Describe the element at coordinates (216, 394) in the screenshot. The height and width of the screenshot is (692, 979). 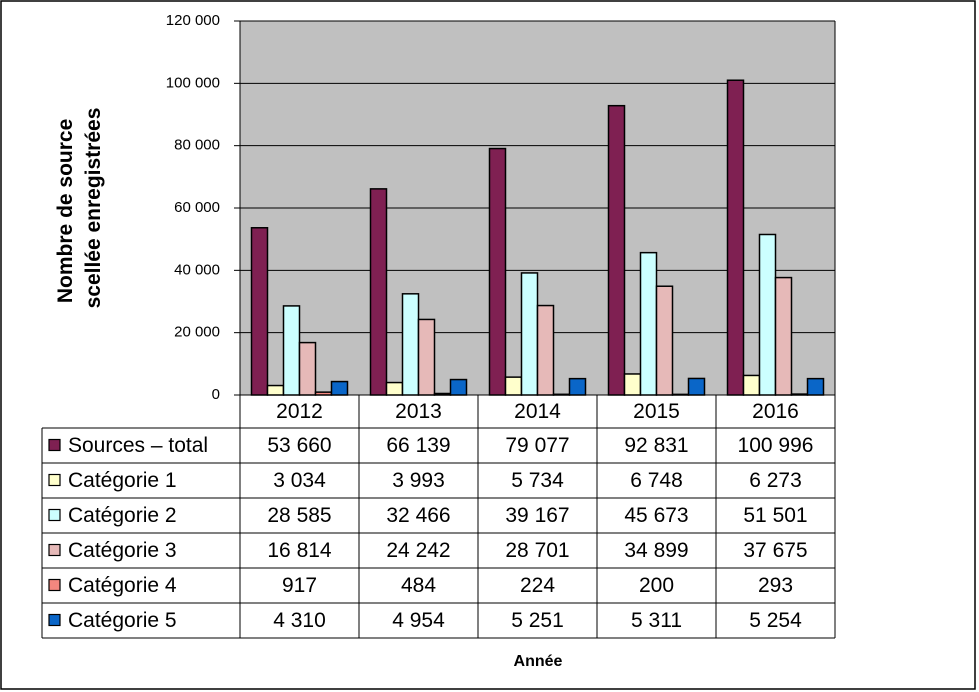
I see `y-tick-label: 0` at that location.